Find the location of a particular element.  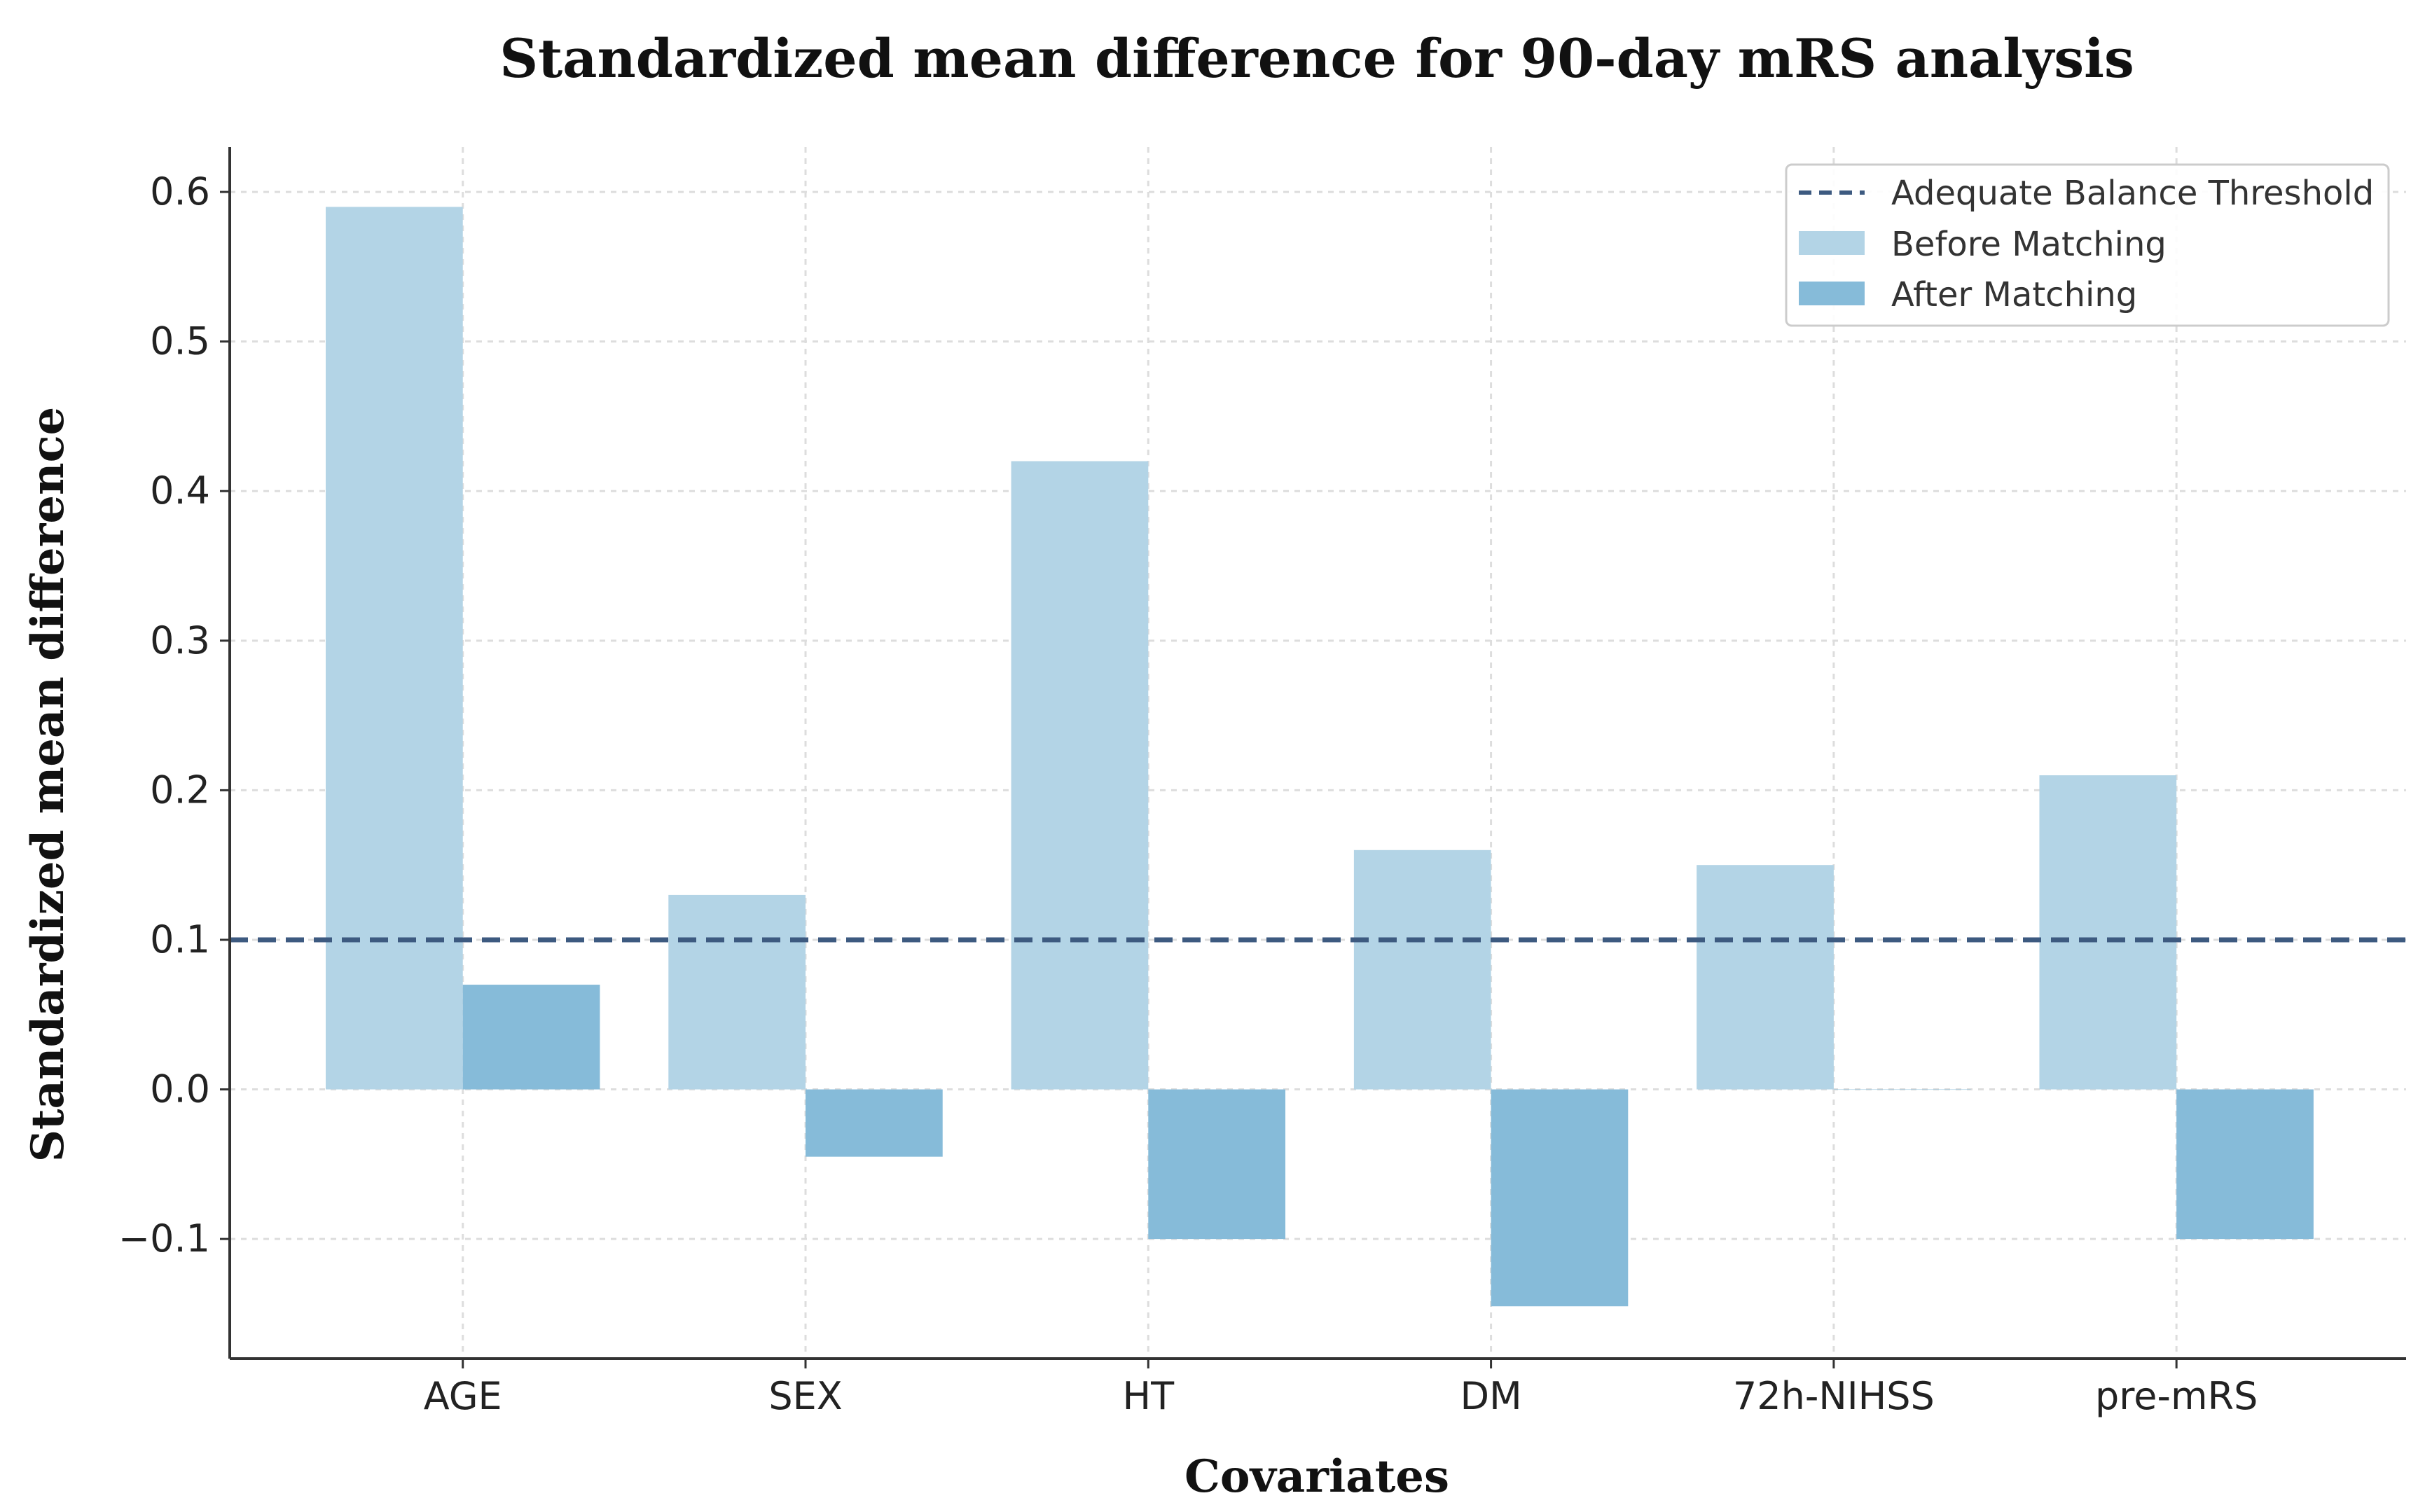

y-axis-label: Standardized mean difference is located at coordinates (48, 785).